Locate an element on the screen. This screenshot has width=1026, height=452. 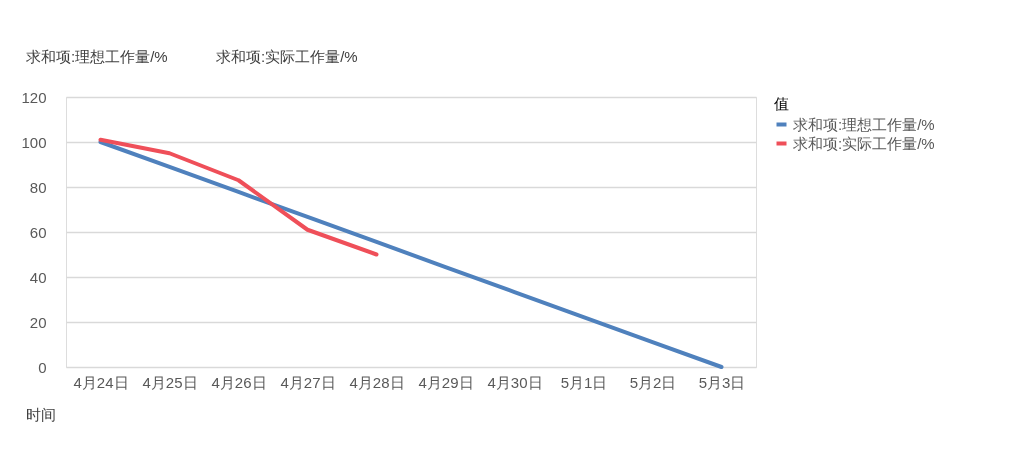
legend-label: 求和项:理想工作量/% is located at coordinates (864, 124).